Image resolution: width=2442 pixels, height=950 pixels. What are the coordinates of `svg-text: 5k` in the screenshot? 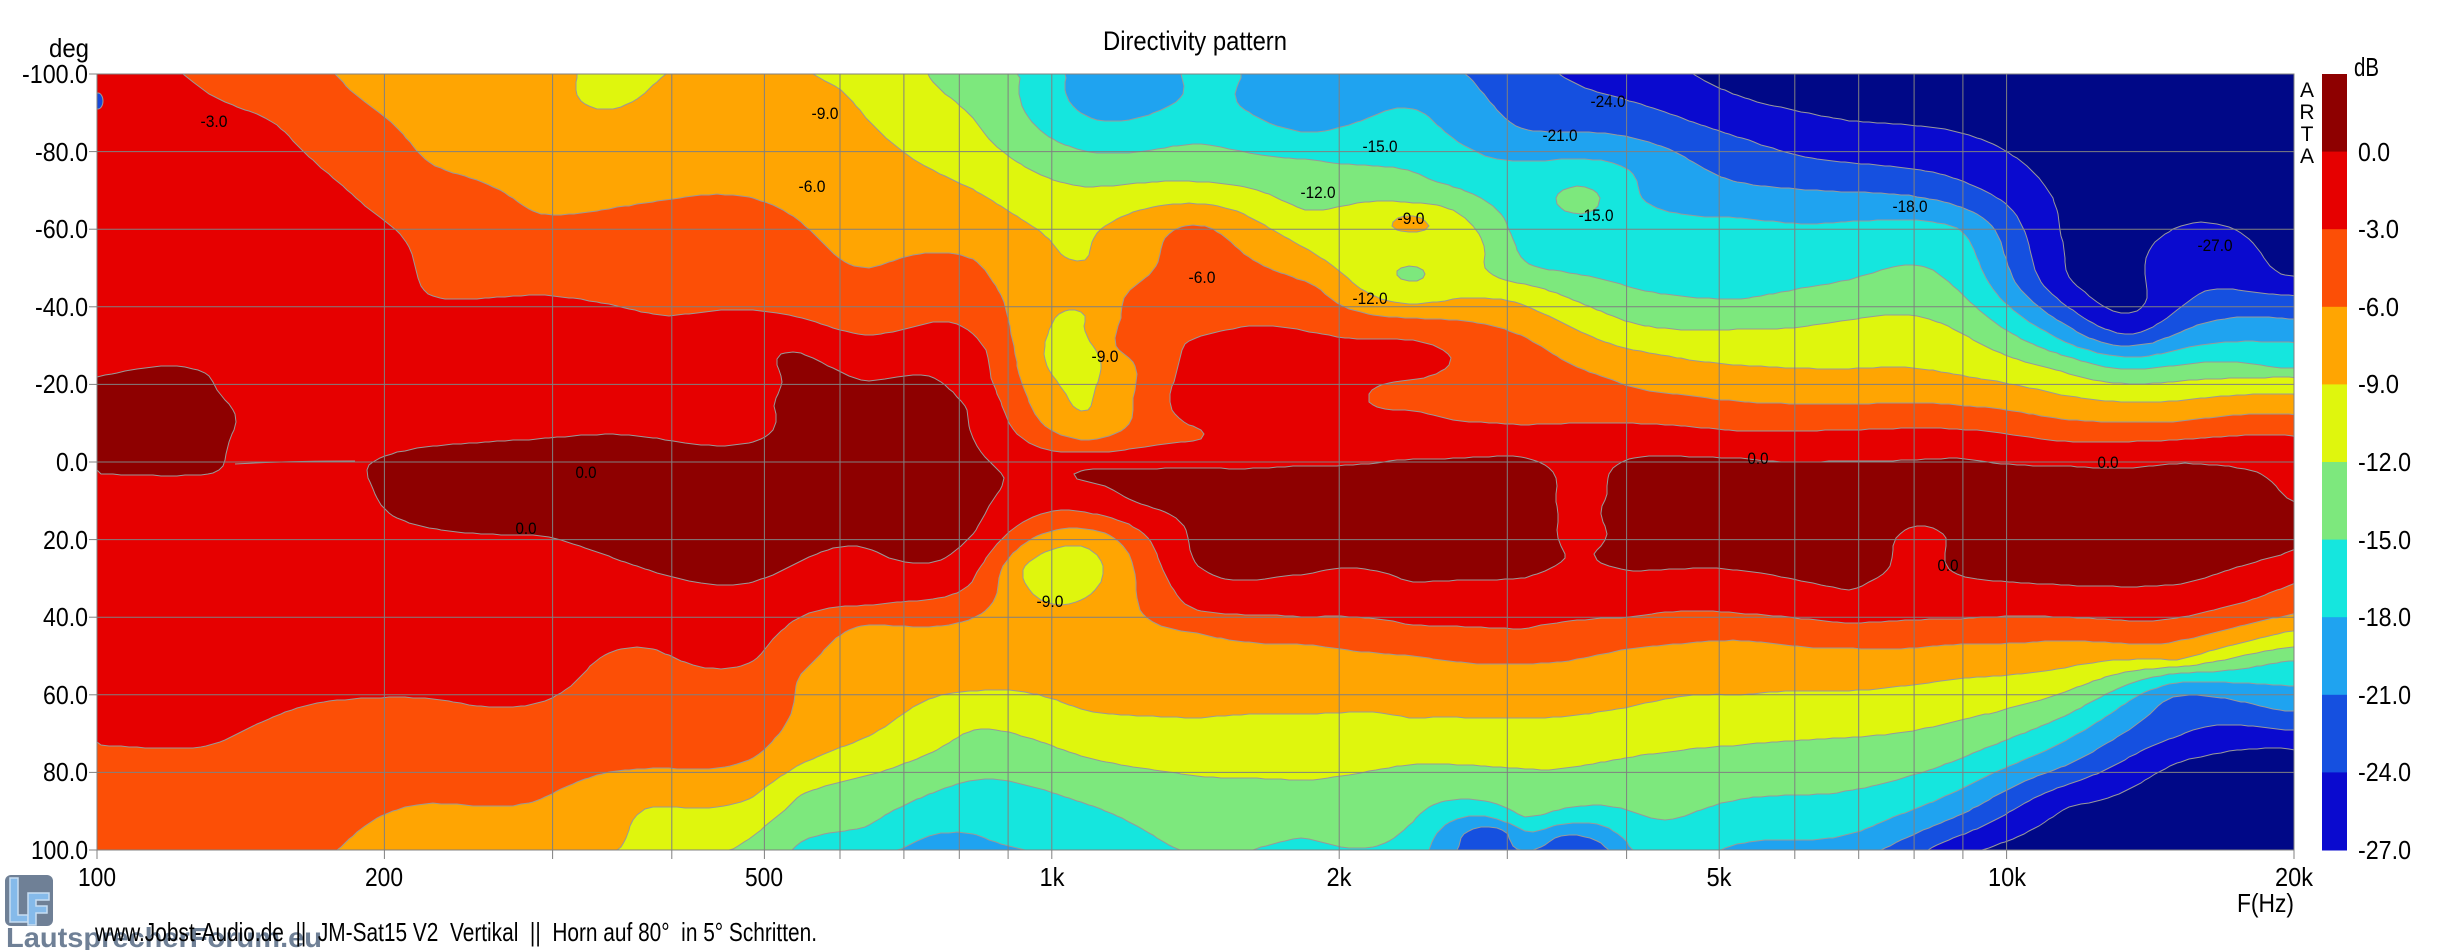 It's located at (1720, 877).